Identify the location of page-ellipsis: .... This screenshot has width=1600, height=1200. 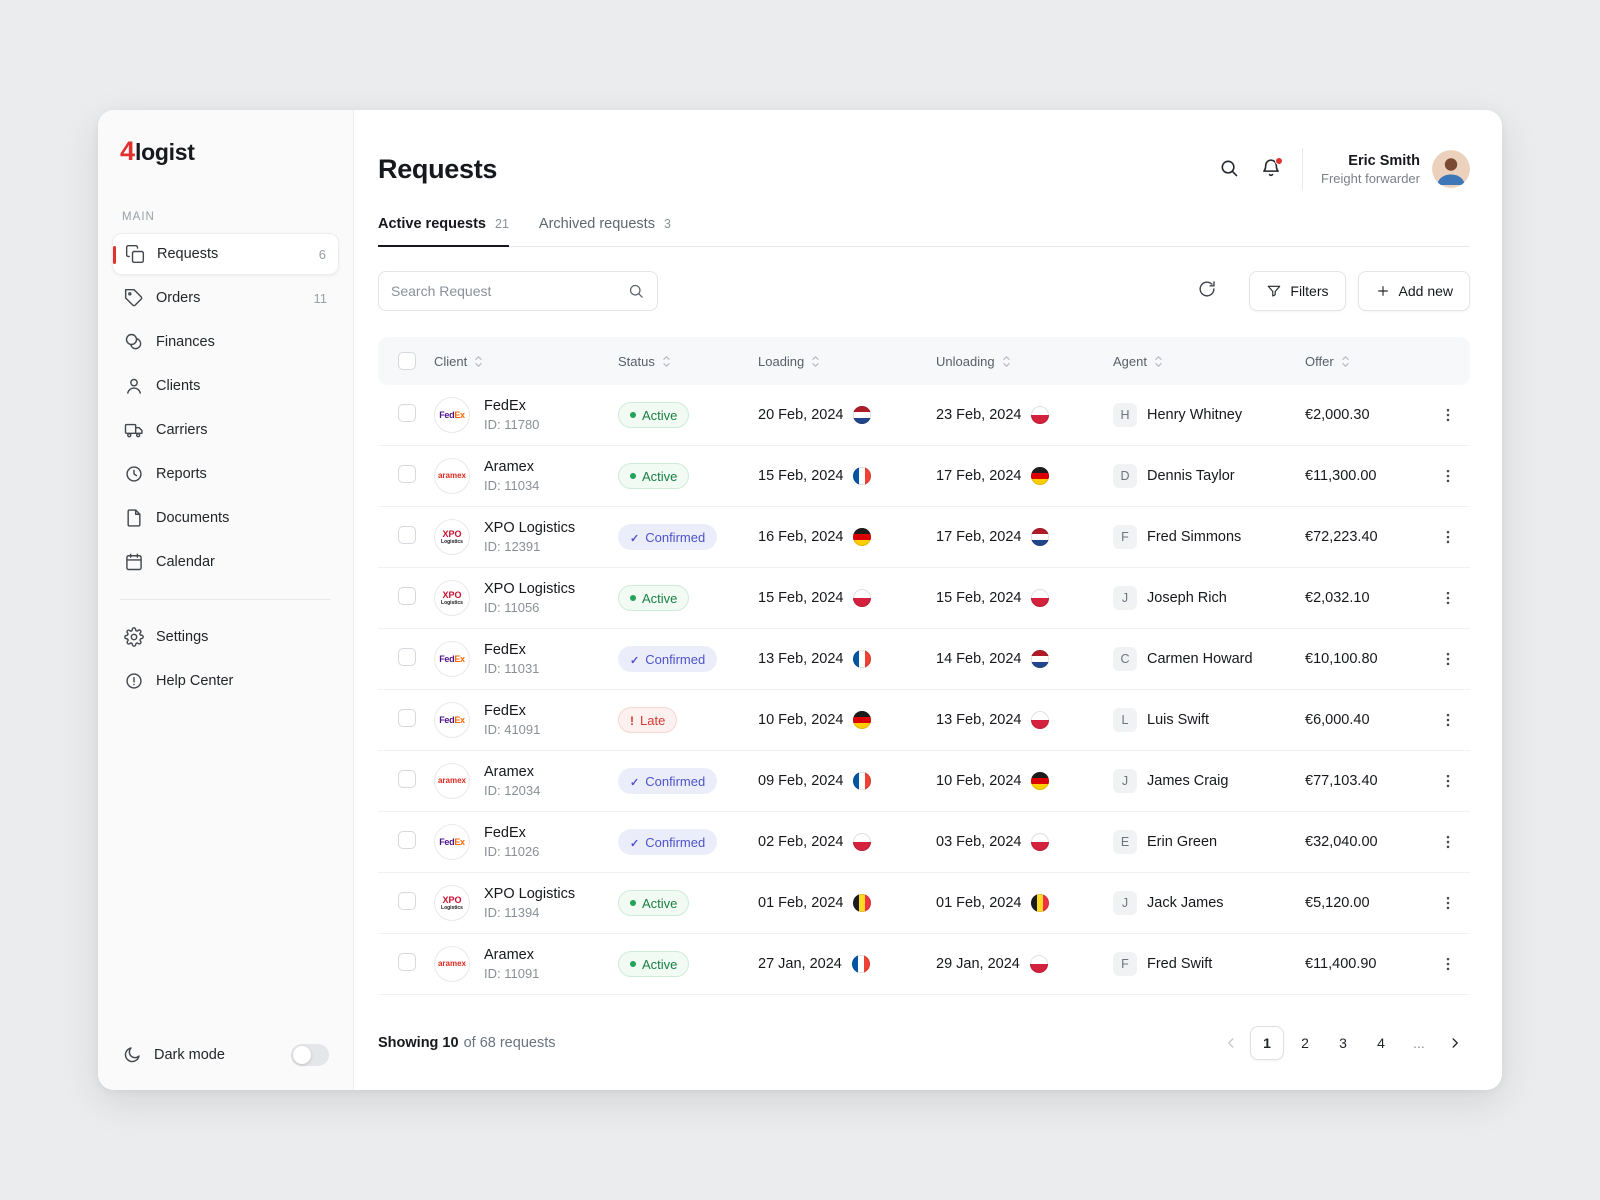
(1419, 1043).